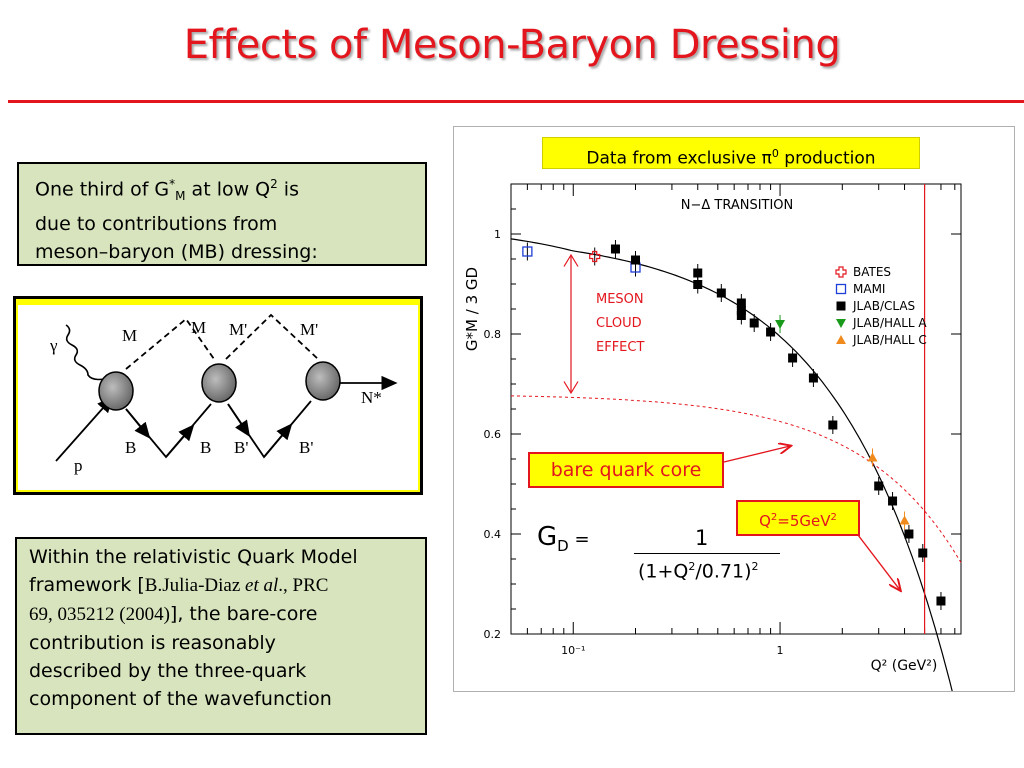 The height and width of the screenshot is (768, 1024). Describe the element at coordinates (620, 347) in the screenshot. I see `meson-cloud-label-3: EFFECT` at that location.